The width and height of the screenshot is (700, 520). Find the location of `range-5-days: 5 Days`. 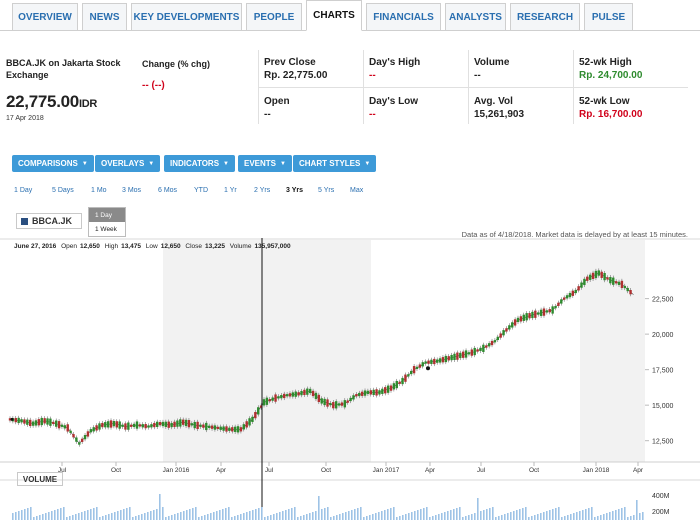

range-5-days: 5 Days is located at coordinates (63, 190).